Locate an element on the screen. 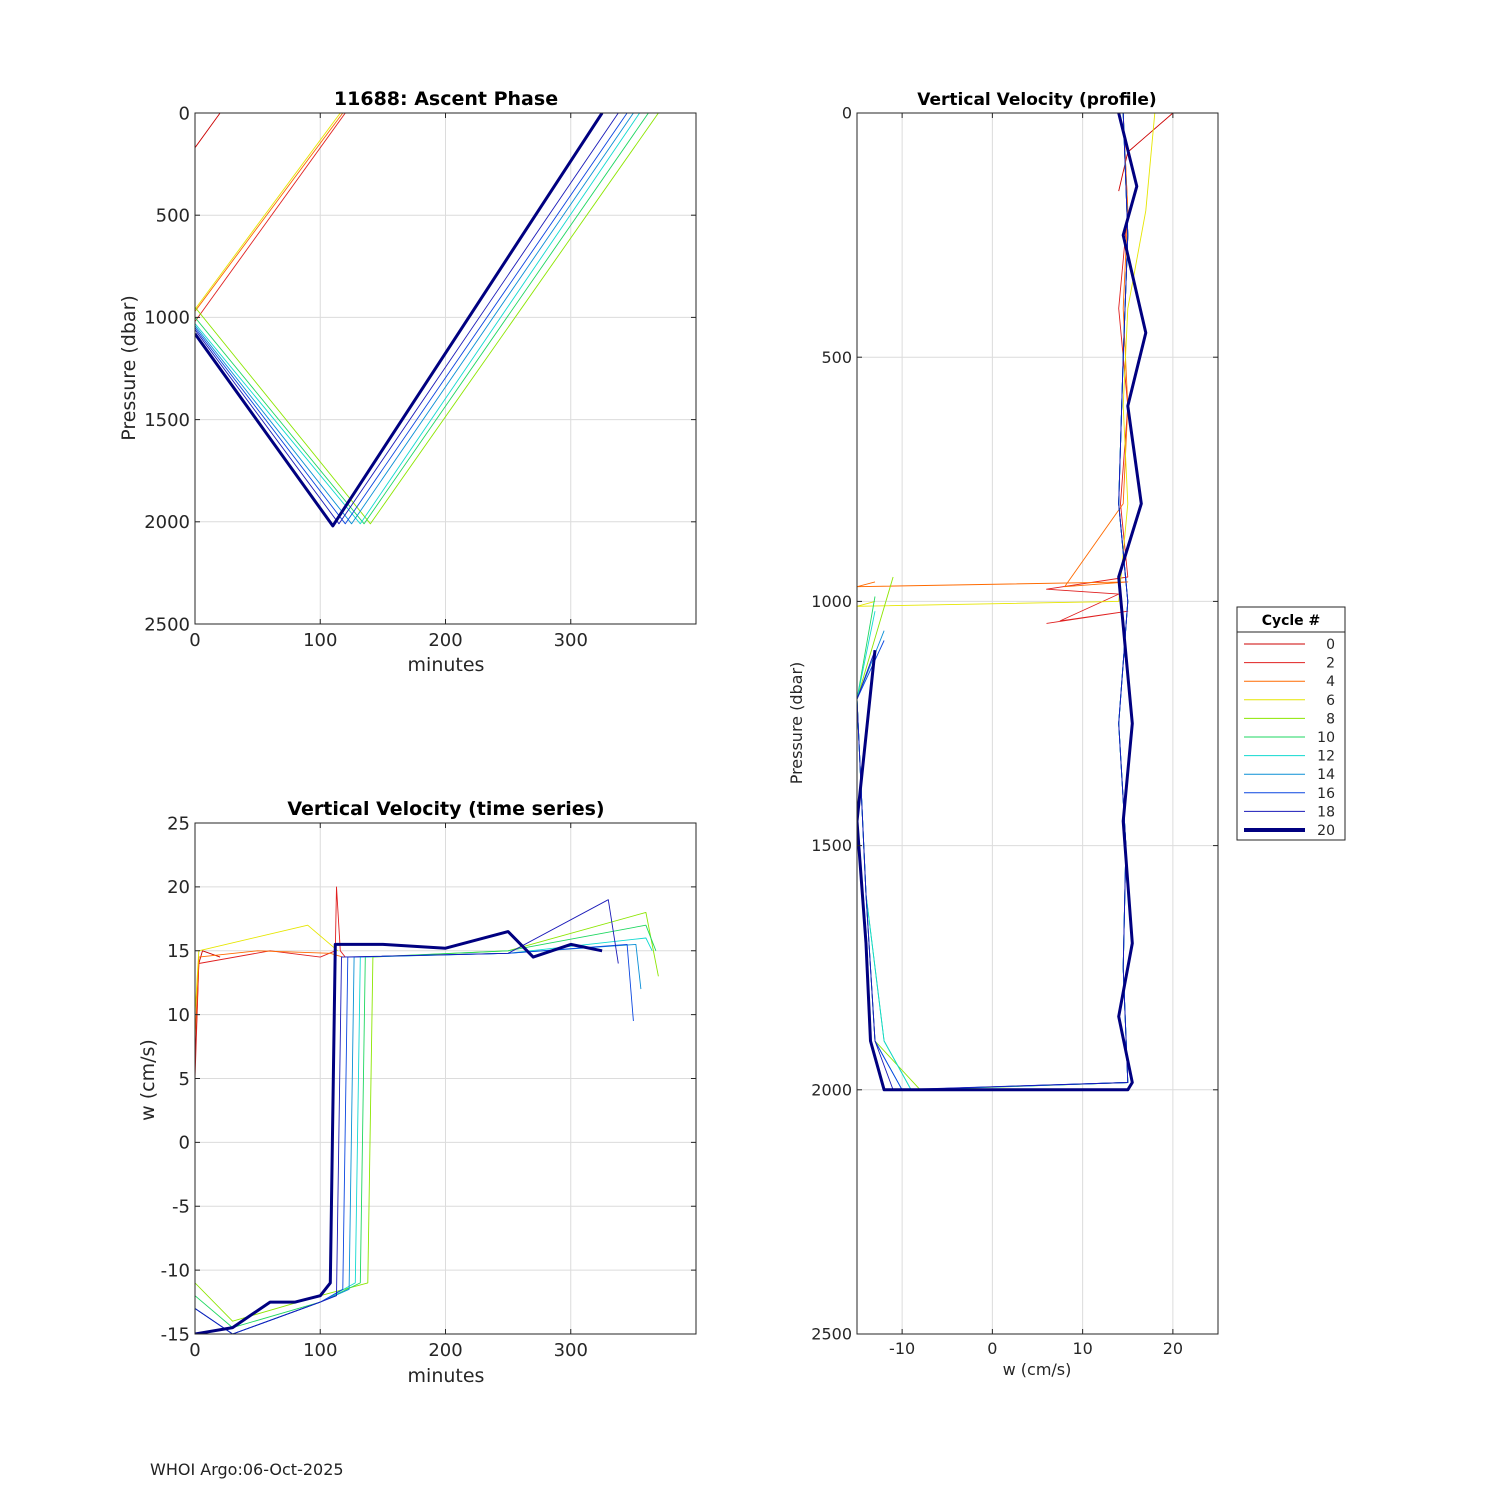 The height and width of the screenshot is (1500, 1500). profile-ylabel: Pressure (dbar) is located at coordinates (796, 723).